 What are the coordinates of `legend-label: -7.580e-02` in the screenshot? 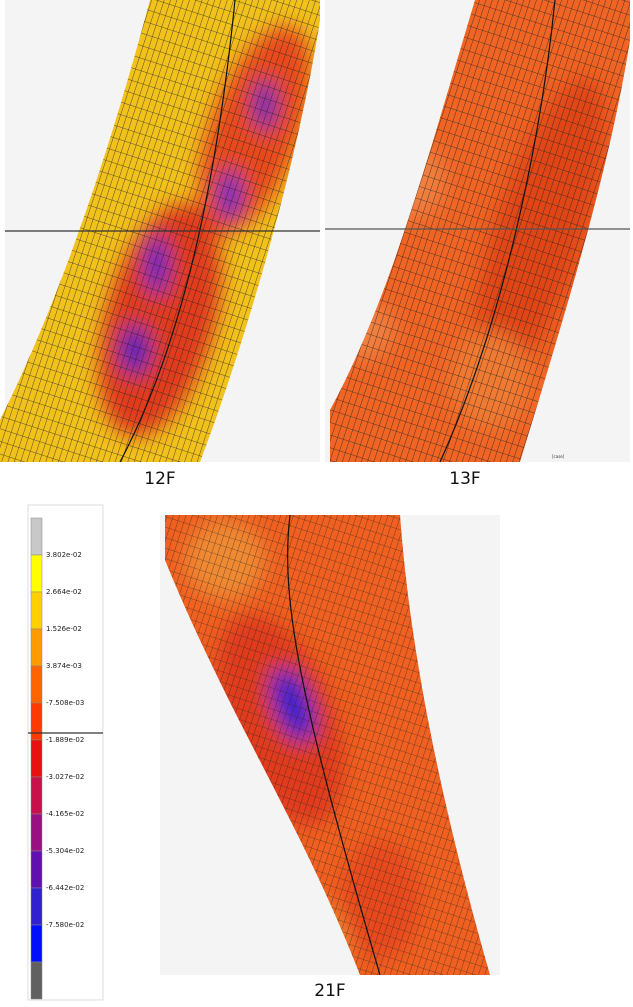 It's located at (65, 925).